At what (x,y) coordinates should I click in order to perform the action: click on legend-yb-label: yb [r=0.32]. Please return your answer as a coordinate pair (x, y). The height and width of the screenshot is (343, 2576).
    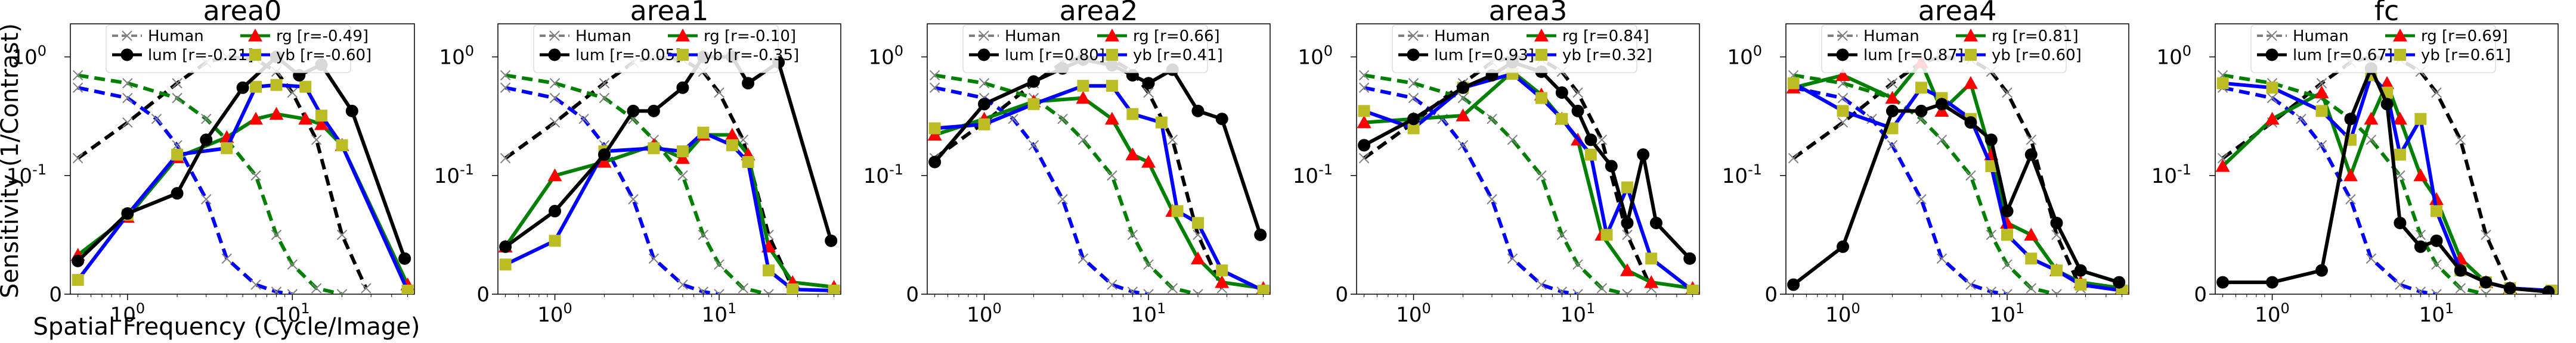
    Looking at the image, I should click on (1607, 55).